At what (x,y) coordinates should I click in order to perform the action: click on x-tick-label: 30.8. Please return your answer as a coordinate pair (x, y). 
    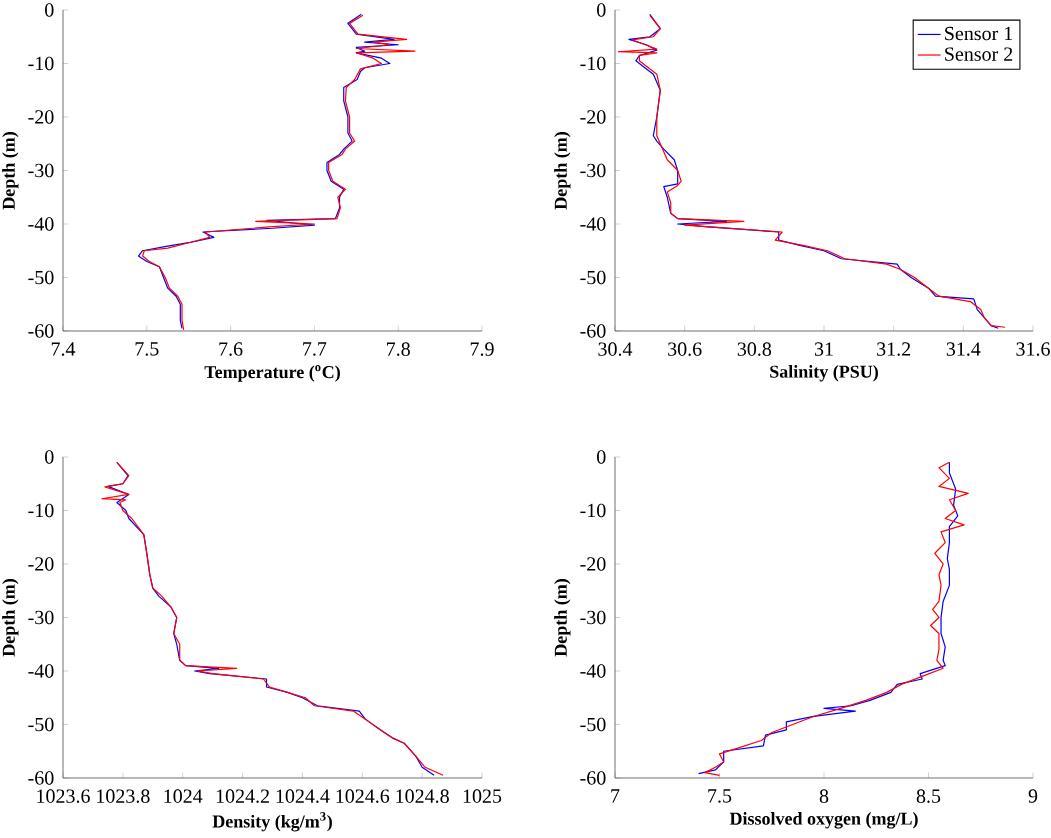
    Looking at the image, I should click on (754, 349).